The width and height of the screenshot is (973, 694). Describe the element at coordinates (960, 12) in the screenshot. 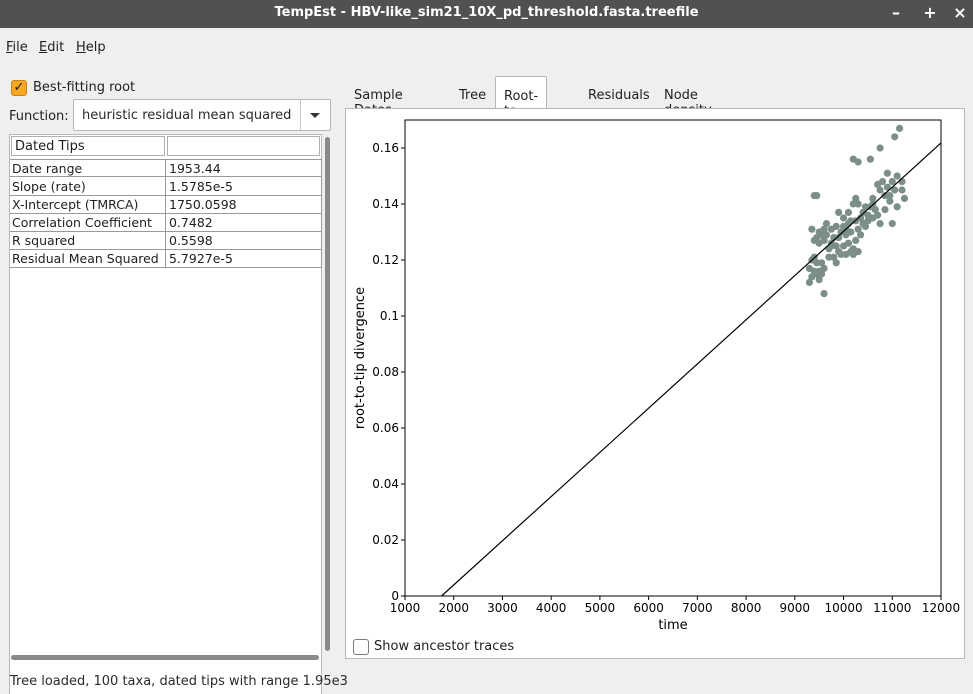

I see `close-button: ×` at that location.